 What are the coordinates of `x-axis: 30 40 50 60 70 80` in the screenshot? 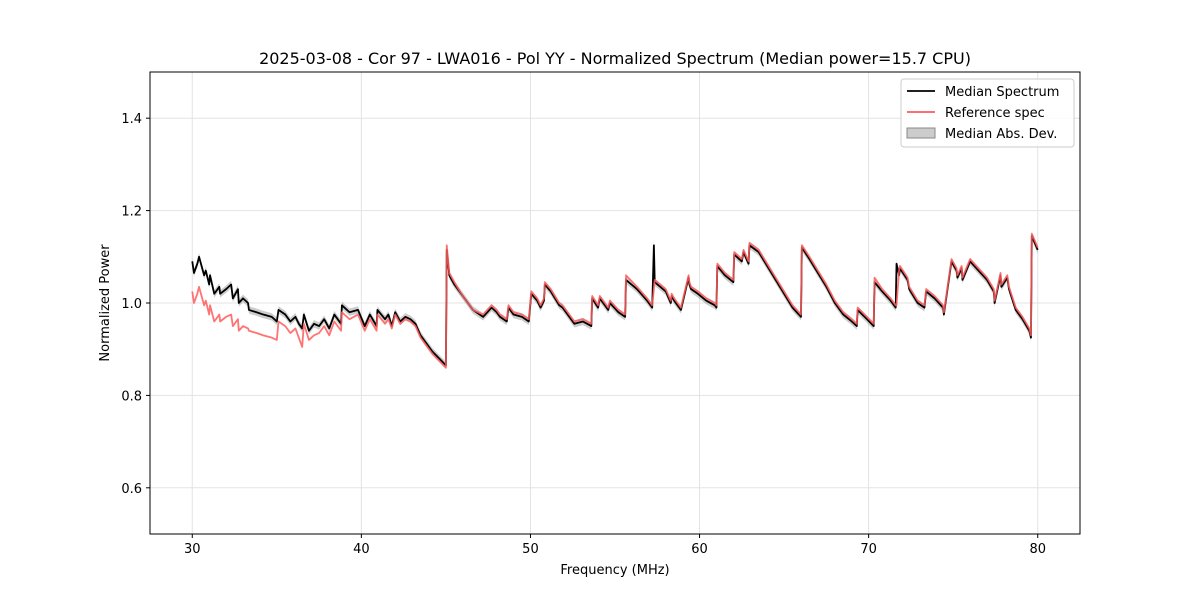 It's located at (615, 545).